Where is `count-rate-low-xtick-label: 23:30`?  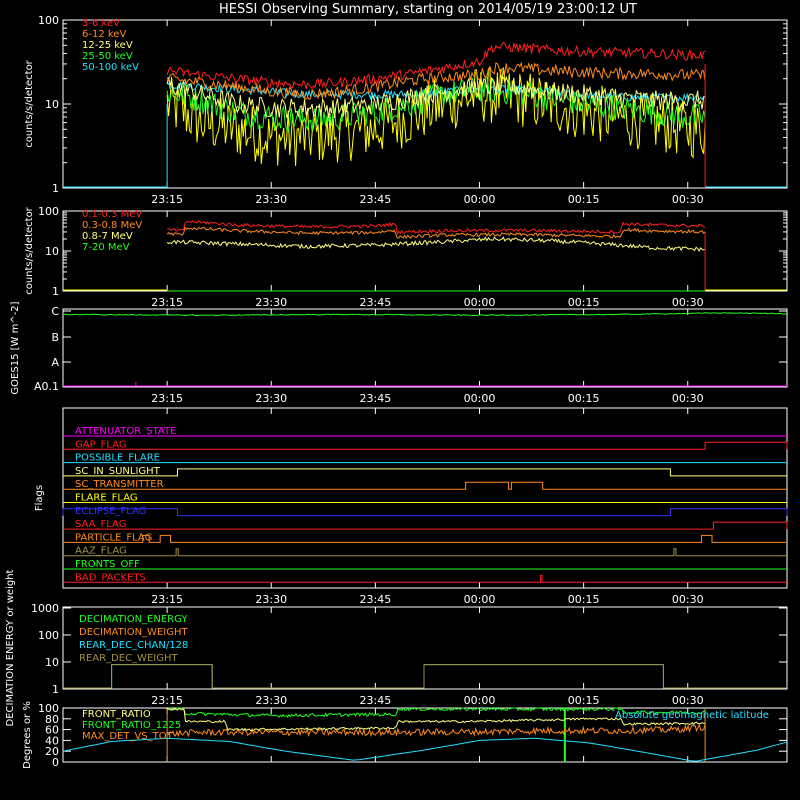
count-rate-low-xtick-label: 23:30 is located at coordinates (271, 199).